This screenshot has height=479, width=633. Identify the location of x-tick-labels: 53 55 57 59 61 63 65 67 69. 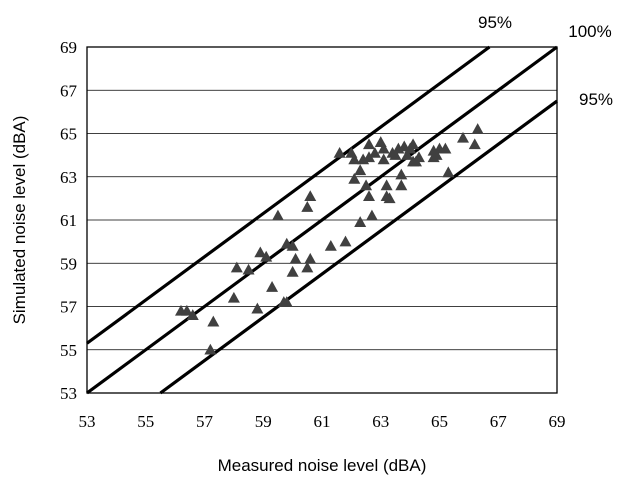
(322, 421).